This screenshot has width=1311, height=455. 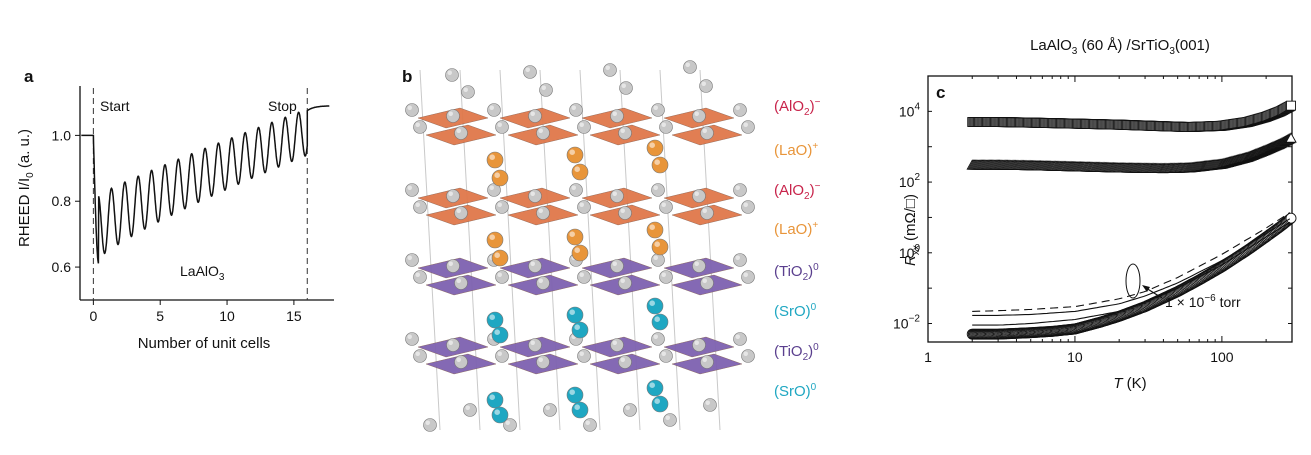 I want to click on series-line-solid-upper, so click(x=1131, y=267).